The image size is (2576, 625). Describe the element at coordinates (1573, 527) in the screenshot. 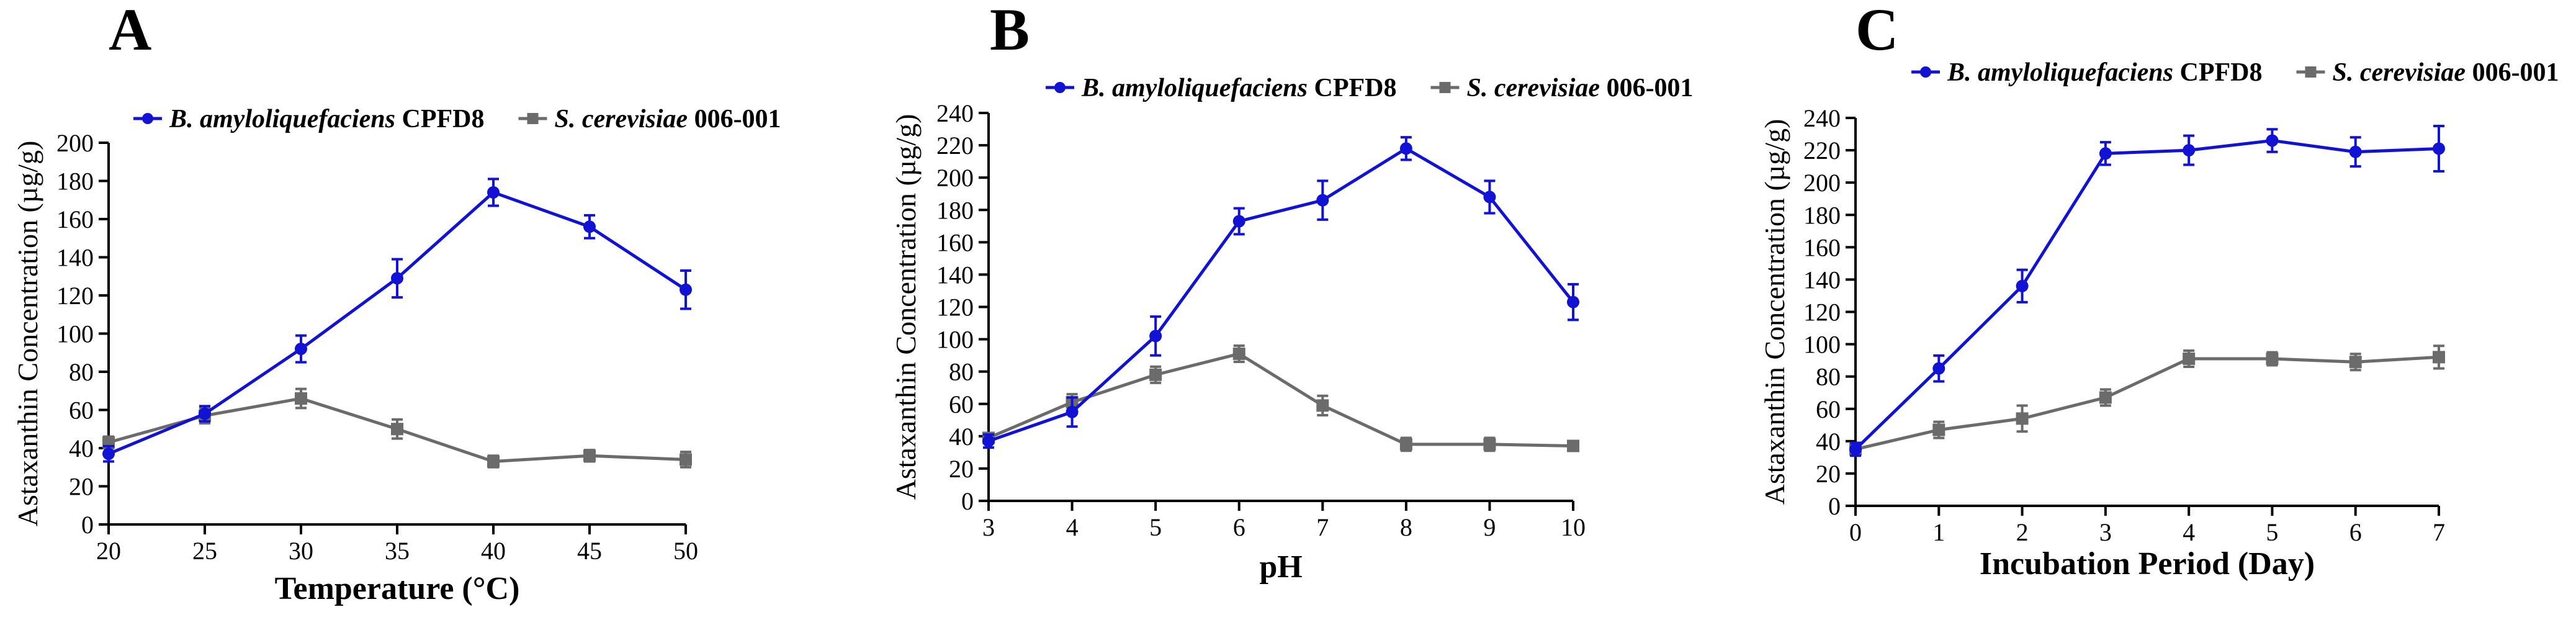

I see `x-tick-label: 10` at that location.